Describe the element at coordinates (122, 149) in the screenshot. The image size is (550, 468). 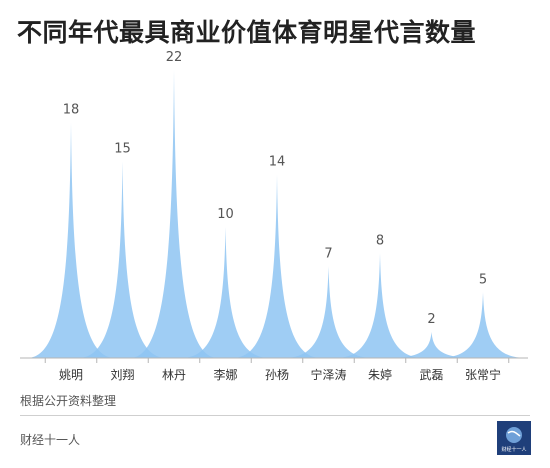
I see `value-label-1: 15` at that location.